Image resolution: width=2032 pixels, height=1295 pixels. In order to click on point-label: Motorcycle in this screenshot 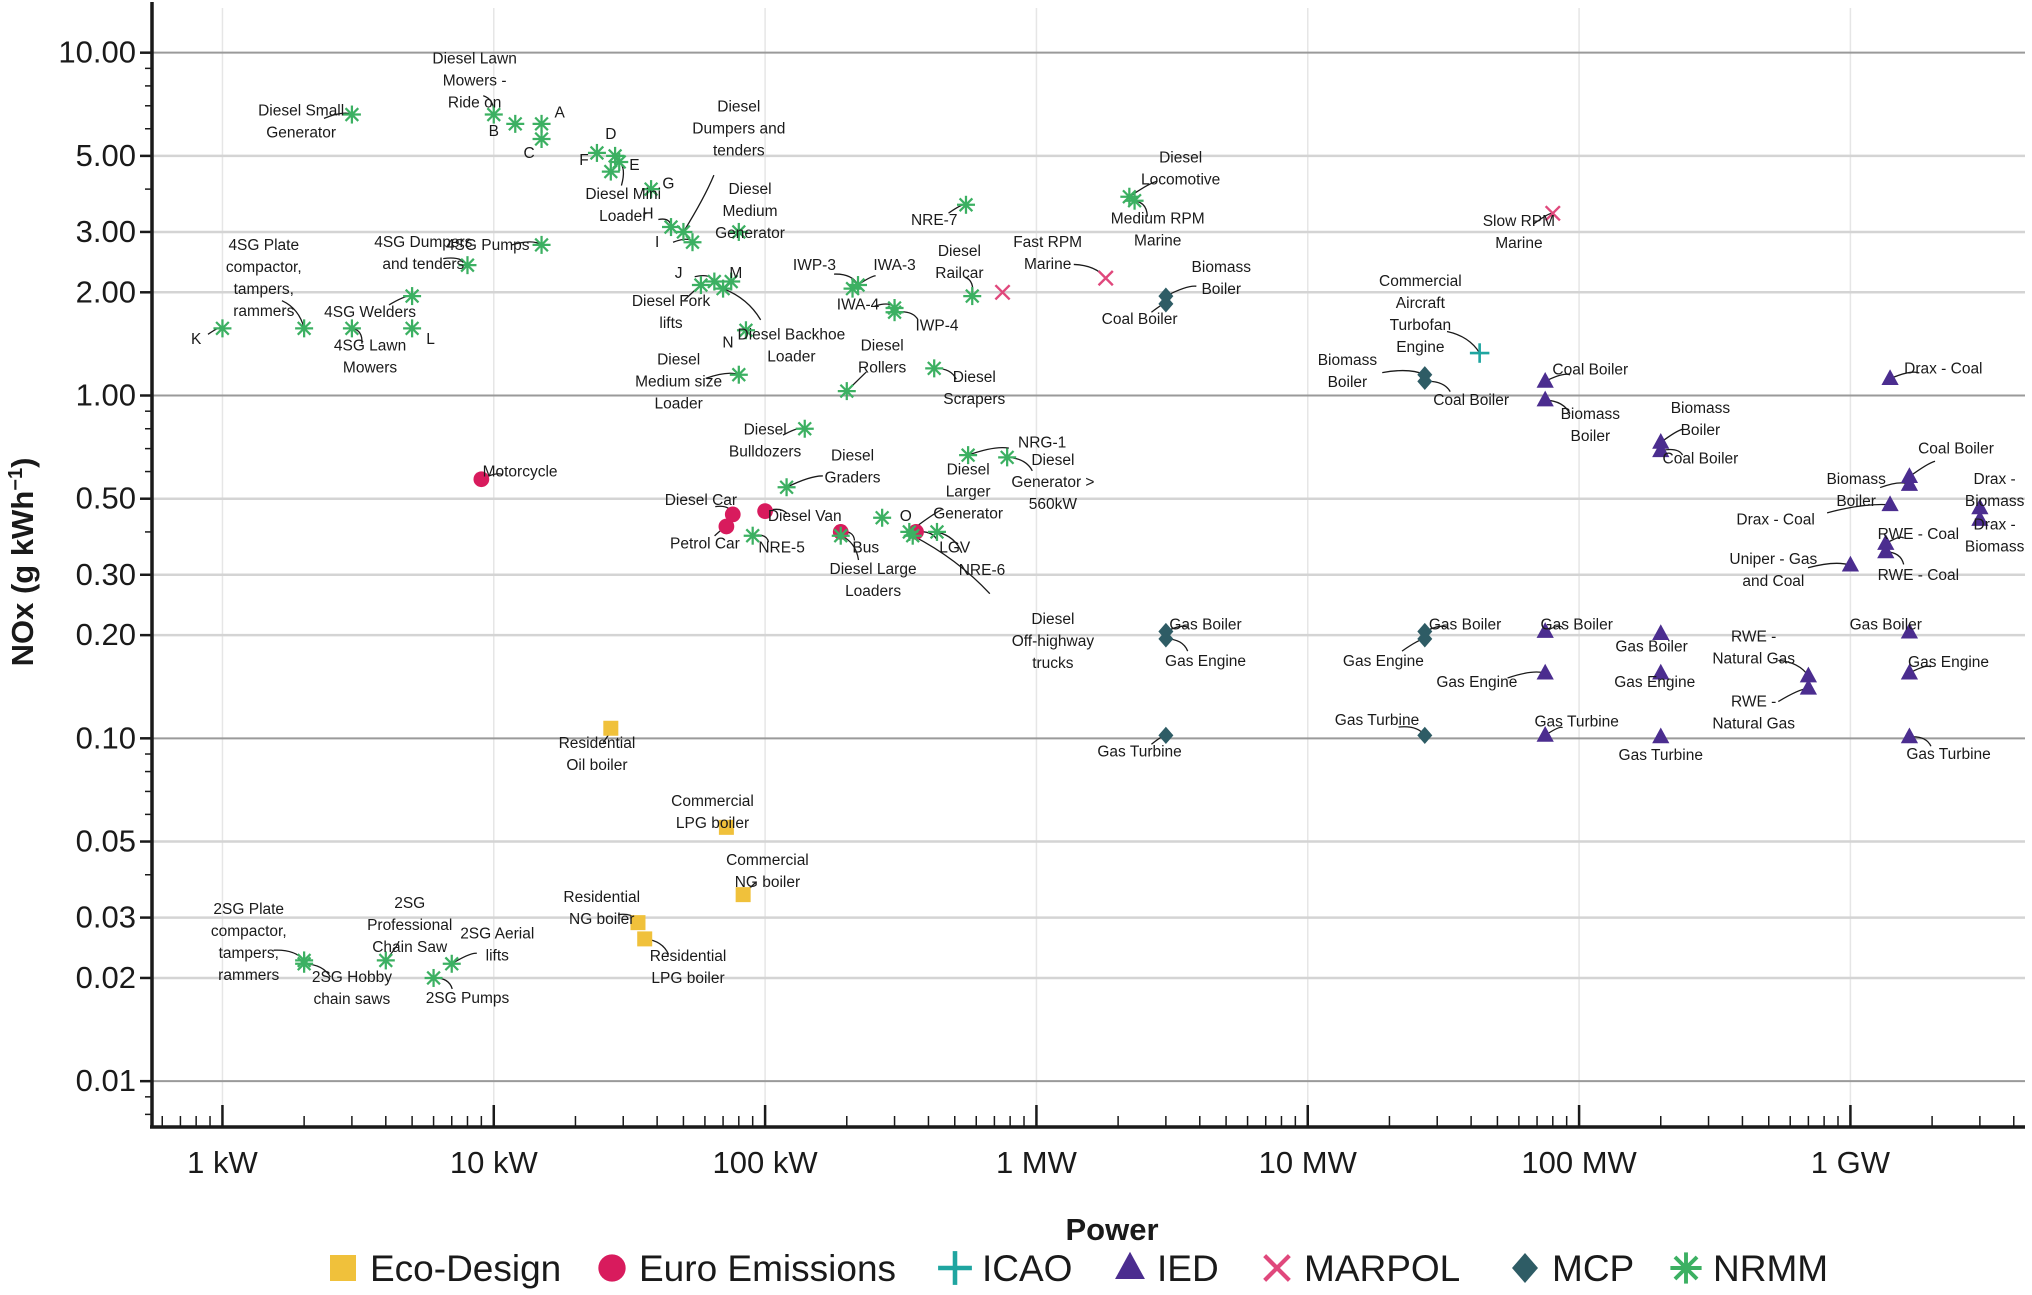, I will do `click(520, 472)`.